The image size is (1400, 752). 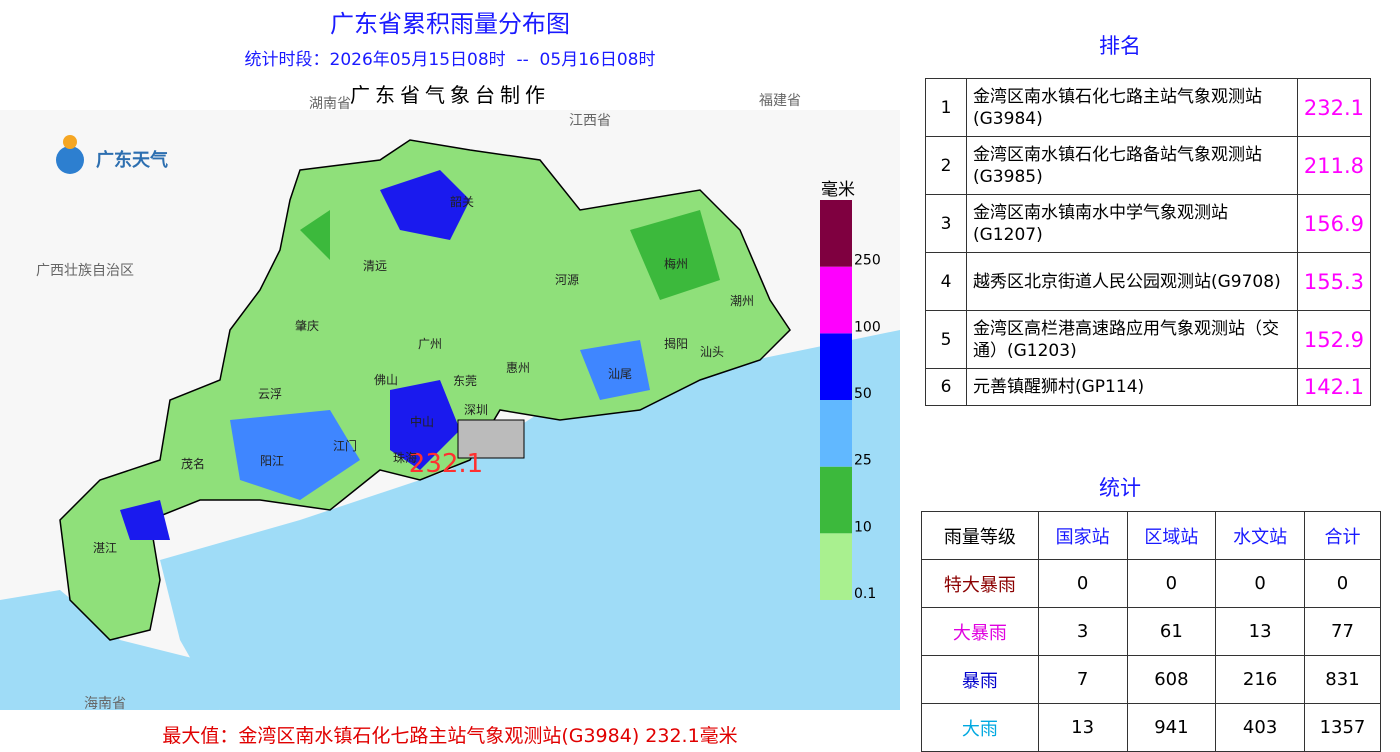 What do you see at coordinates (70, 142) in the screenshot?
I see `logo-sun` at bounding box center [70, 142].